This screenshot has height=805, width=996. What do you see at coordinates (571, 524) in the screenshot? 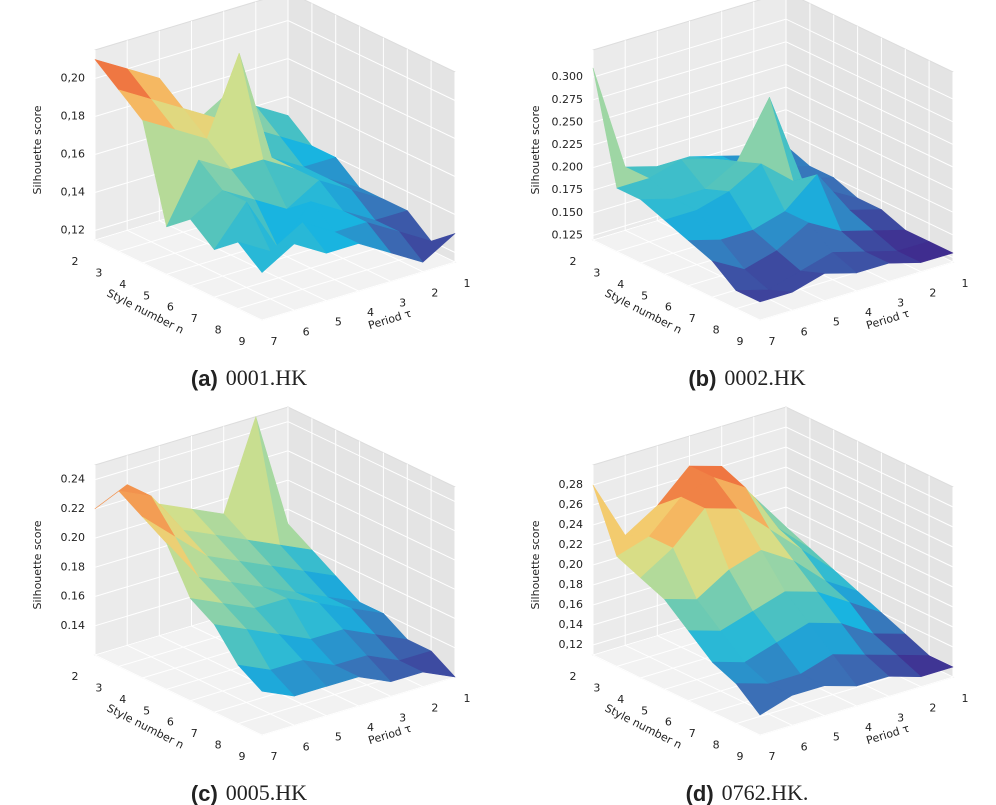
I see `z-tick-label: 0,24` at bounding box center [571, 524].